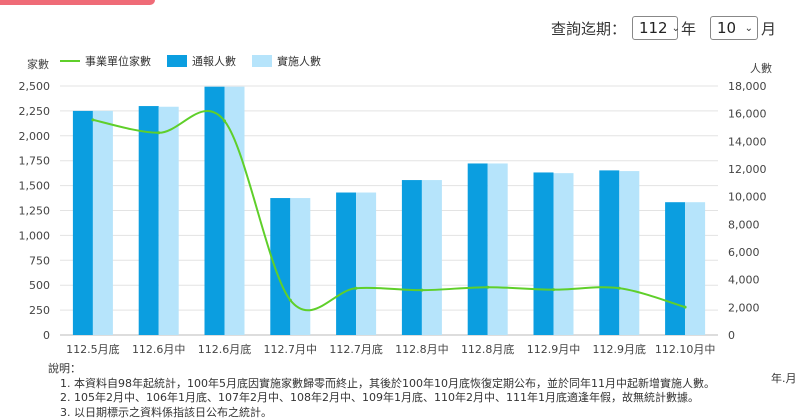  I want to click on x-tick-label: 112.7月中, so click(291, 349).